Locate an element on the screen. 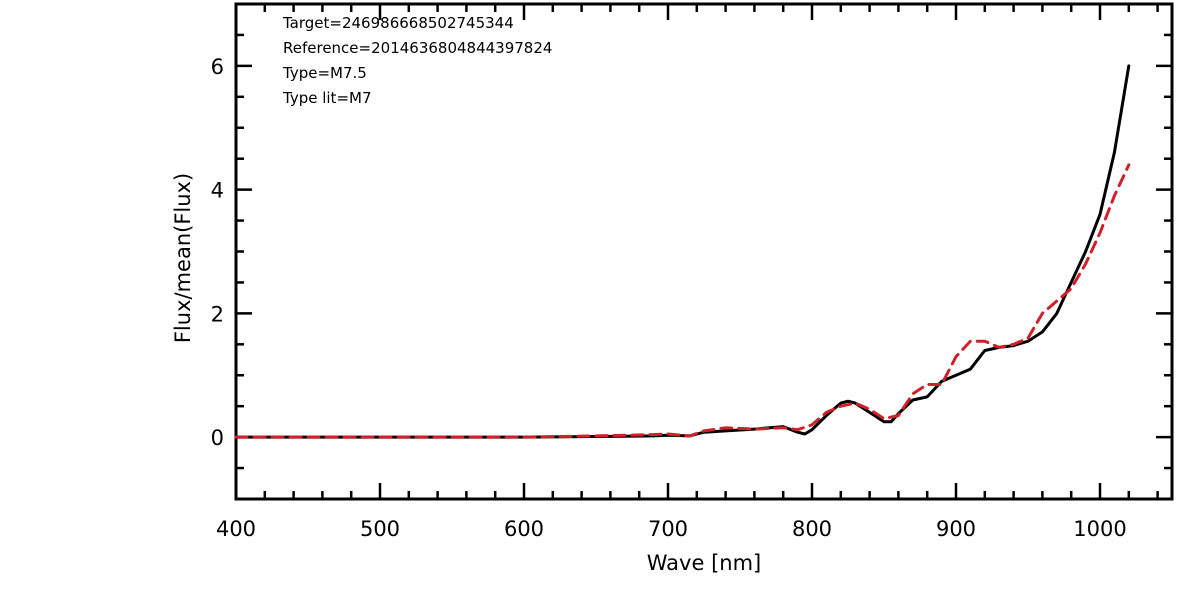 The image size is (1180, 590). y-tick-label: 6 is located at coordinates (217, 67).